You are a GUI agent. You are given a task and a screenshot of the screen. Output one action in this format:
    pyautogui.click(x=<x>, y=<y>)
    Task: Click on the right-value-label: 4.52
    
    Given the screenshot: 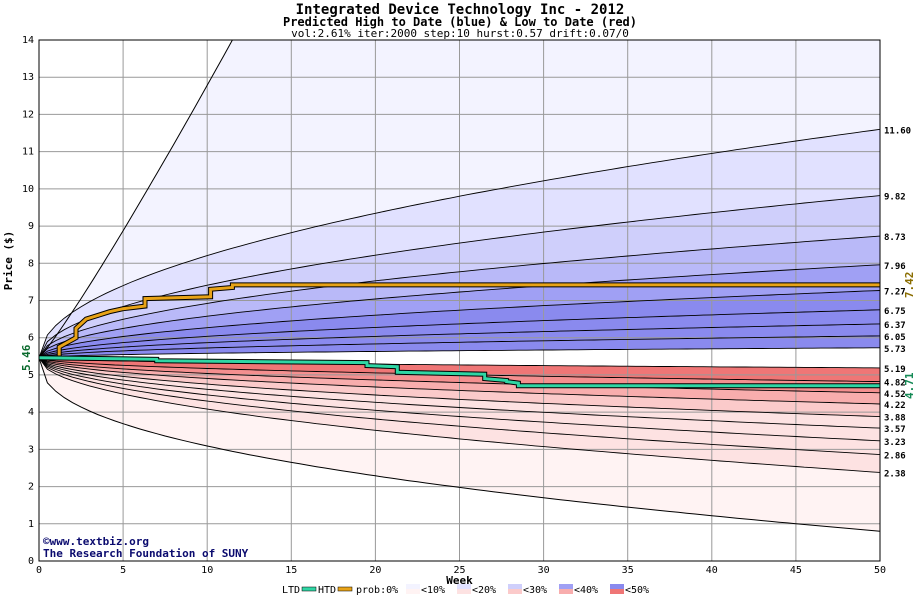 What is the action you would take?
    pyautogui.click(x=895, y=395)
    